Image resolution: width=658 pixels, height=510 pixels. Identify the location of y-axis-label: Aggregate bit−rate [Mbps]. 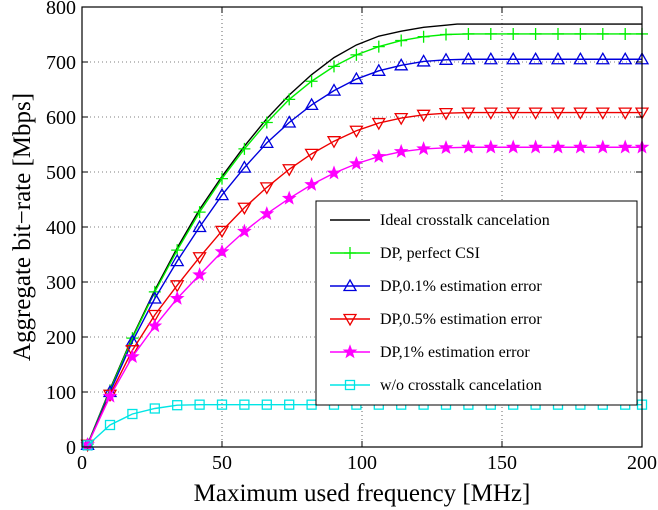
(22, 227).